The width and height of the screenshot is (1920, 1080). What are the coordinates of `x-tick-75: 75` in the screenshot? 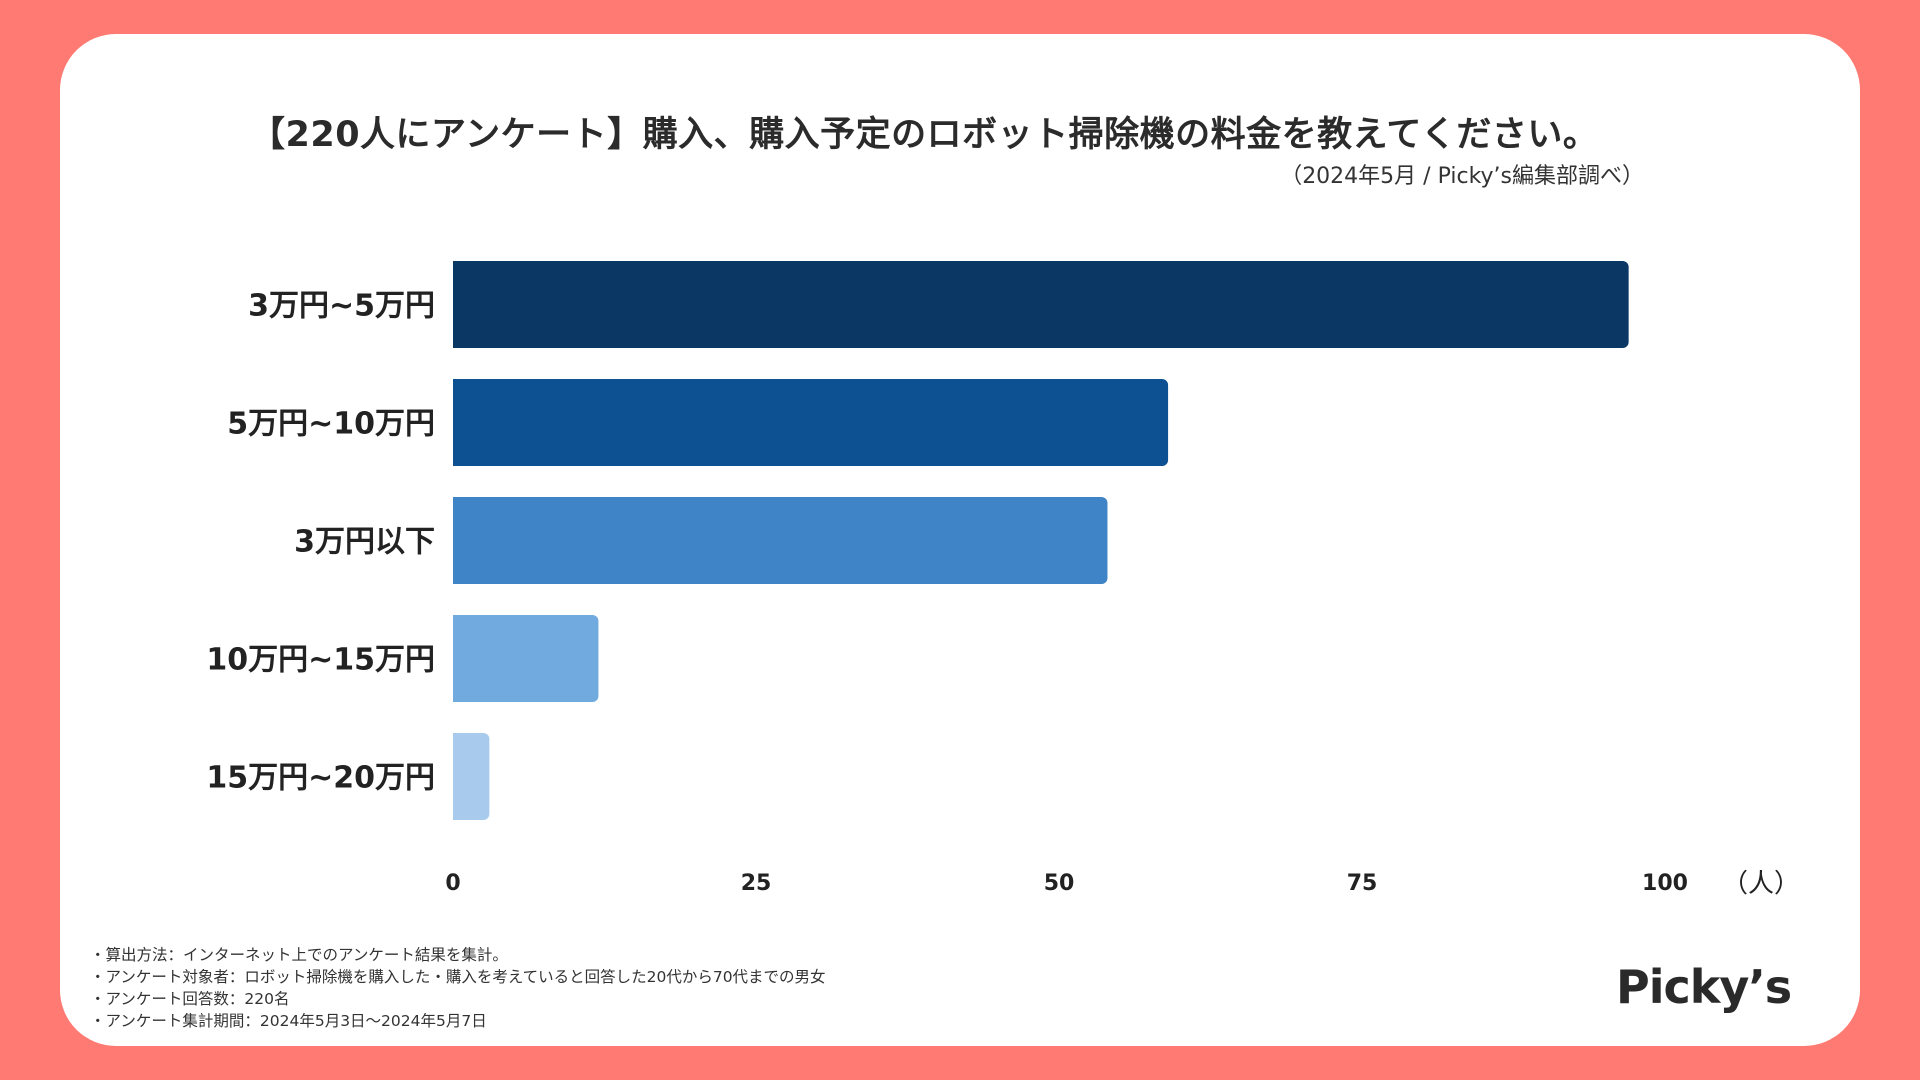 It's located at (1362, 883).